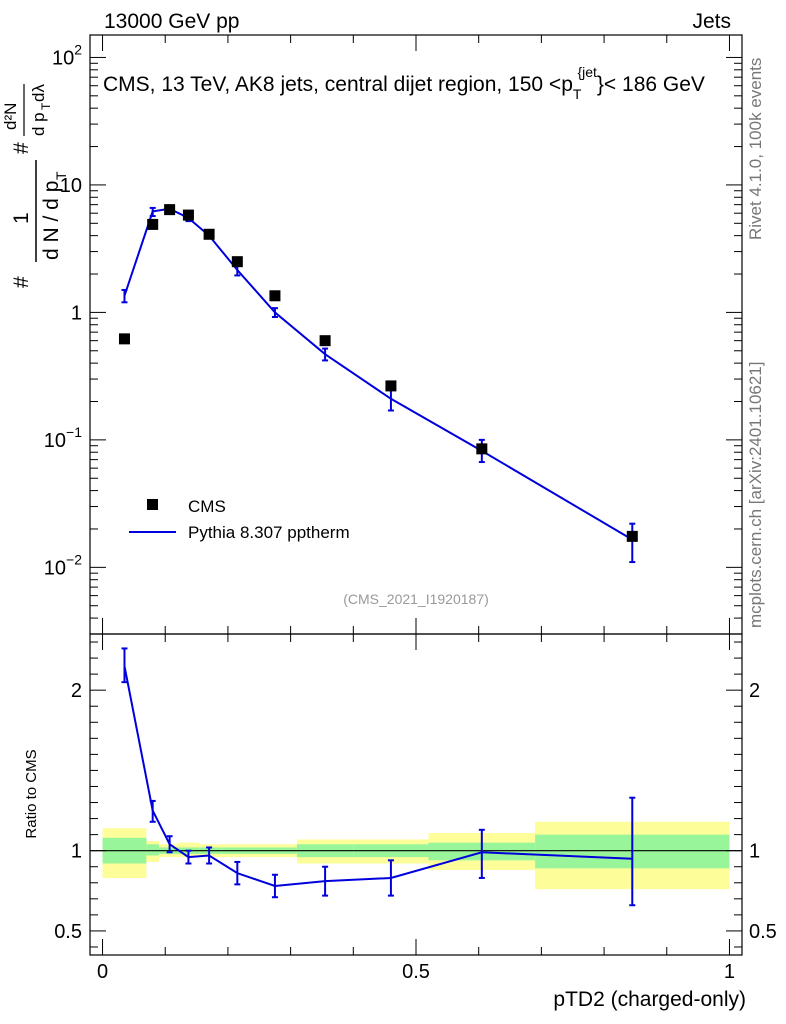  Describe the element at coordinates (729, 972) in the screenshot. I see `ratio-xtick-label: 1` at that location.